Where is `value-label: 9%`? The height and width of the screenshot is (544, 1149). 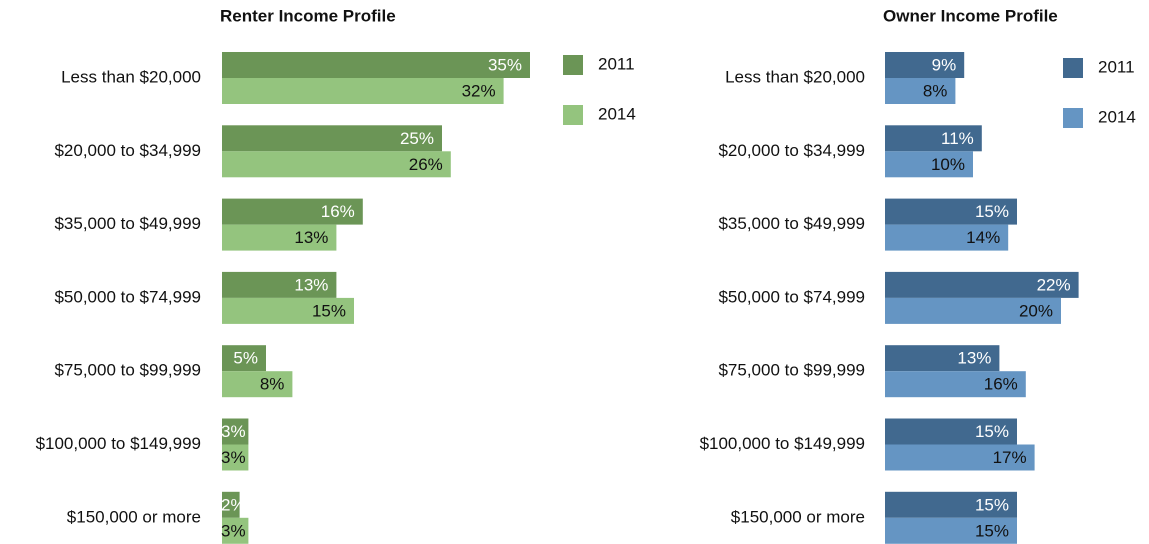 value-label: 9% is located at coordinates (944, 64).